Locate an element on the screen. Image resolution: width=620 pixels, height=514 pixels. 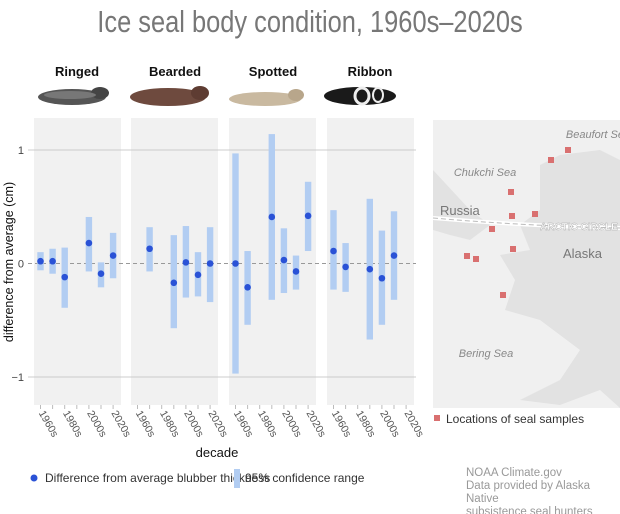
point-spotted-2020s is located at coordinates (308, 216).